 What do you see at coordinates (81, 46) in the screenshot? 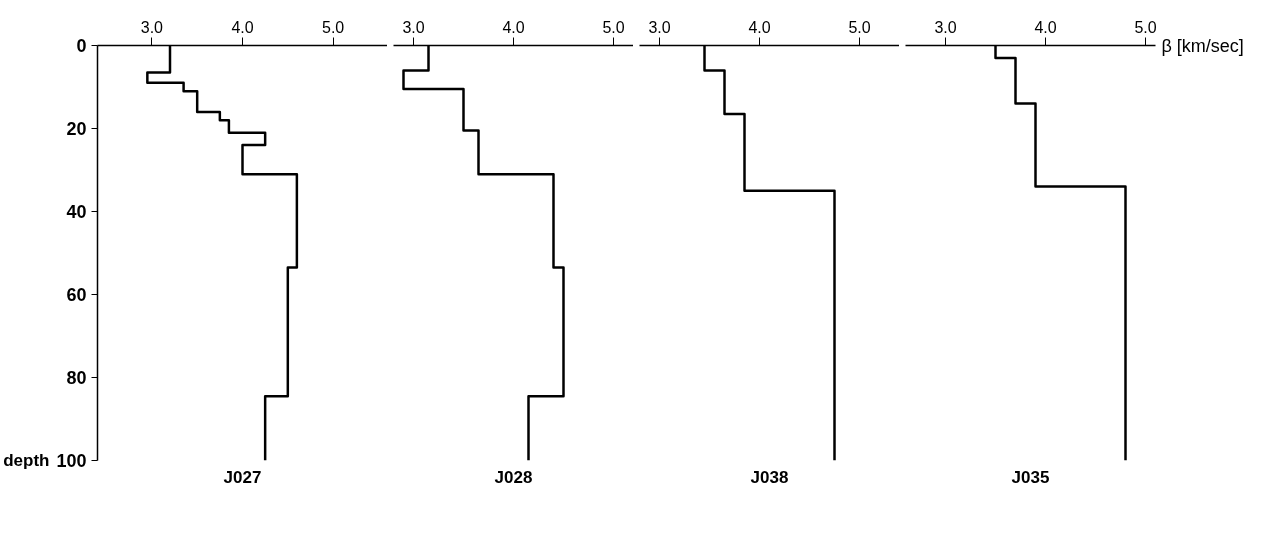
I see `y-tick-label: 0` at bounding box center [81, 46].